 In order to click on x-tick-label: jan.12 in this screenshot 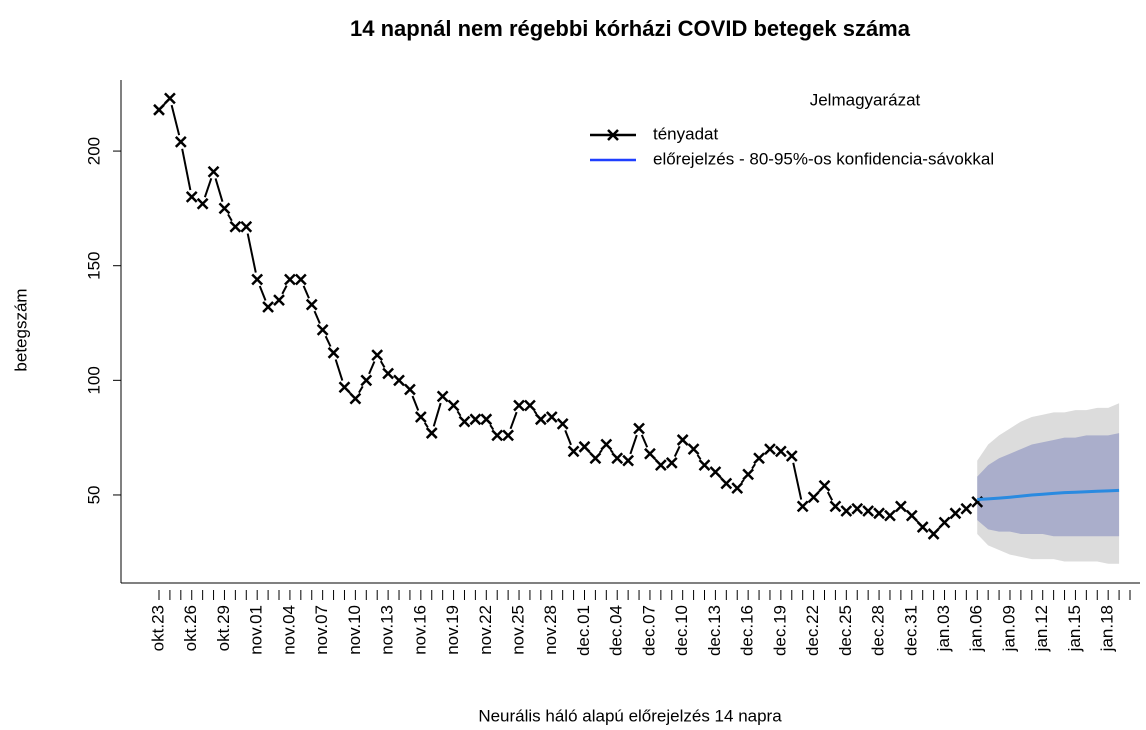, I will do `click(1041, 628)`.